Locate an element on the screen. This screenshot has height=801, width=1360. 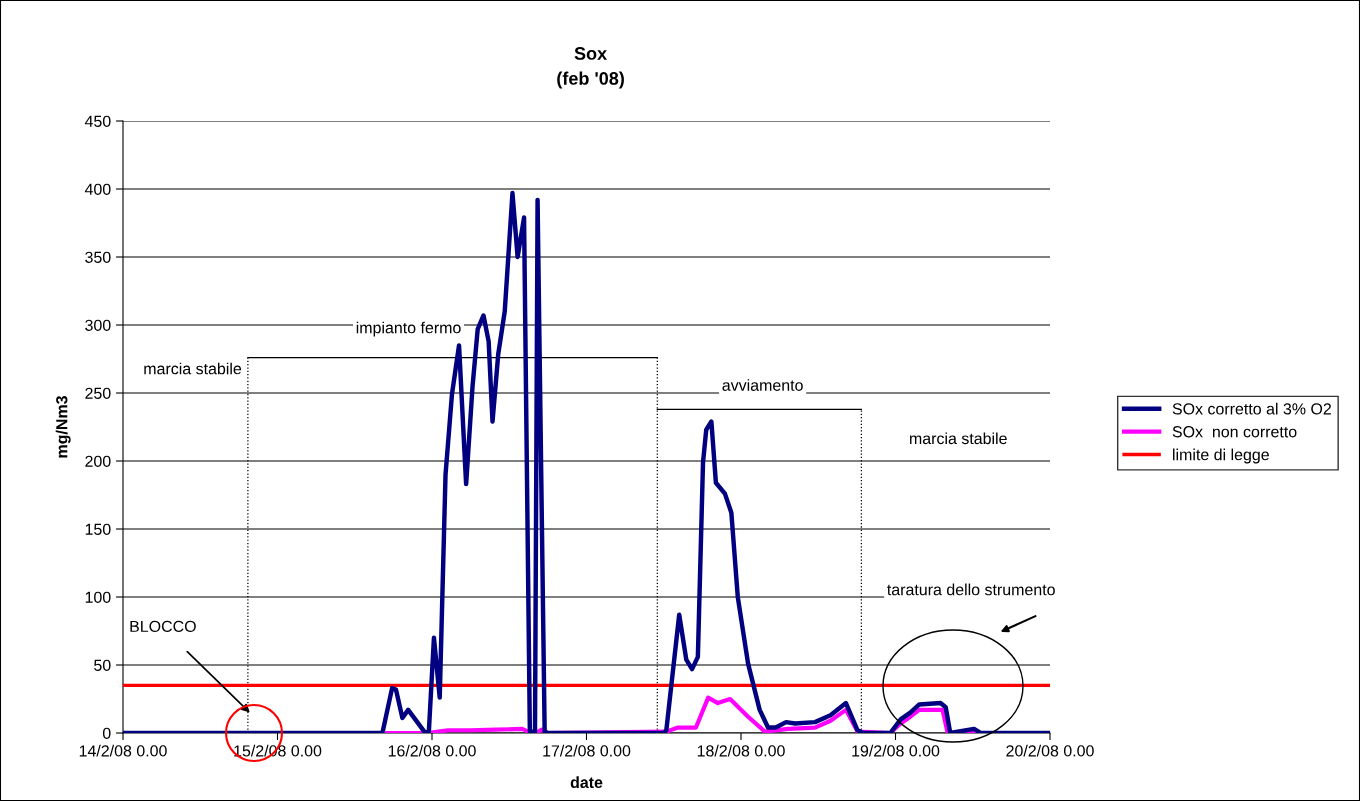
y-tick-label: 150 is located at coordinates (98, 529).